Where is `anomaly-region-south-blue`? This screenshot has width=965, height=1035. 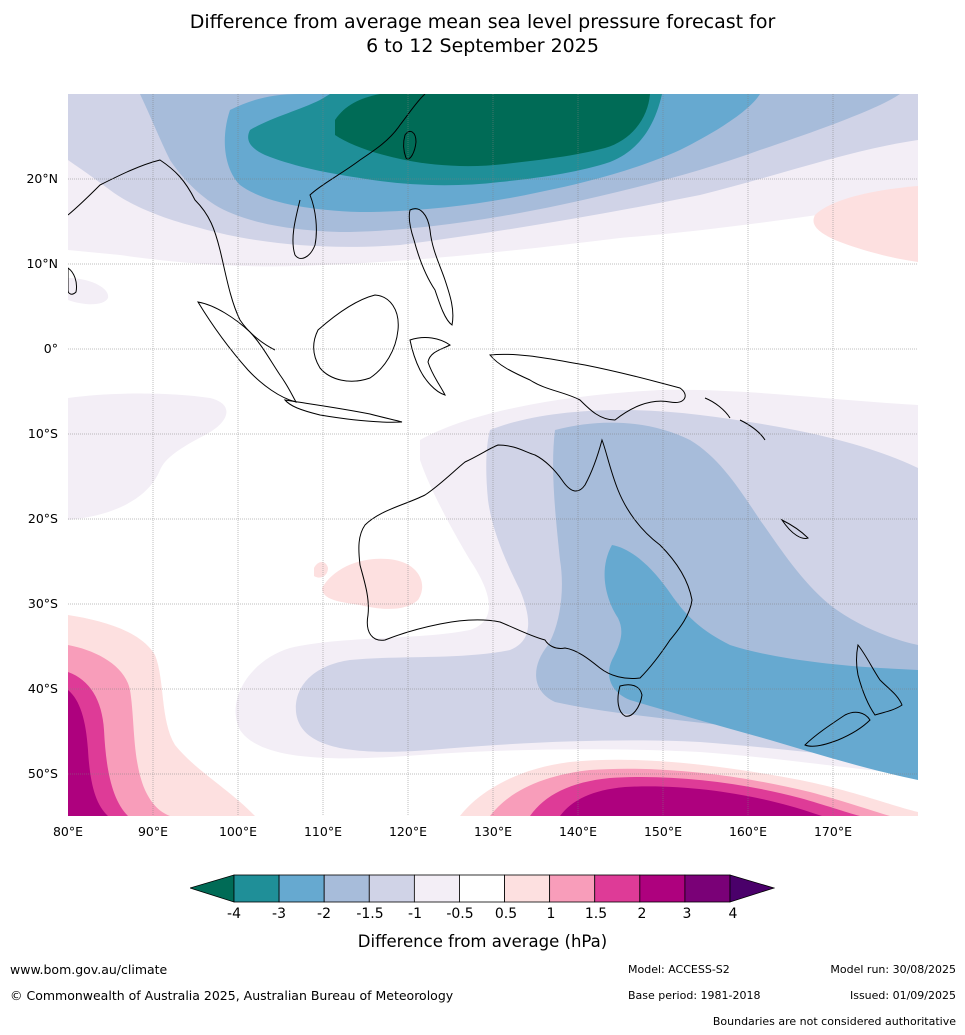 anomaly-region-south-blue is located at coordinates (761, 662).